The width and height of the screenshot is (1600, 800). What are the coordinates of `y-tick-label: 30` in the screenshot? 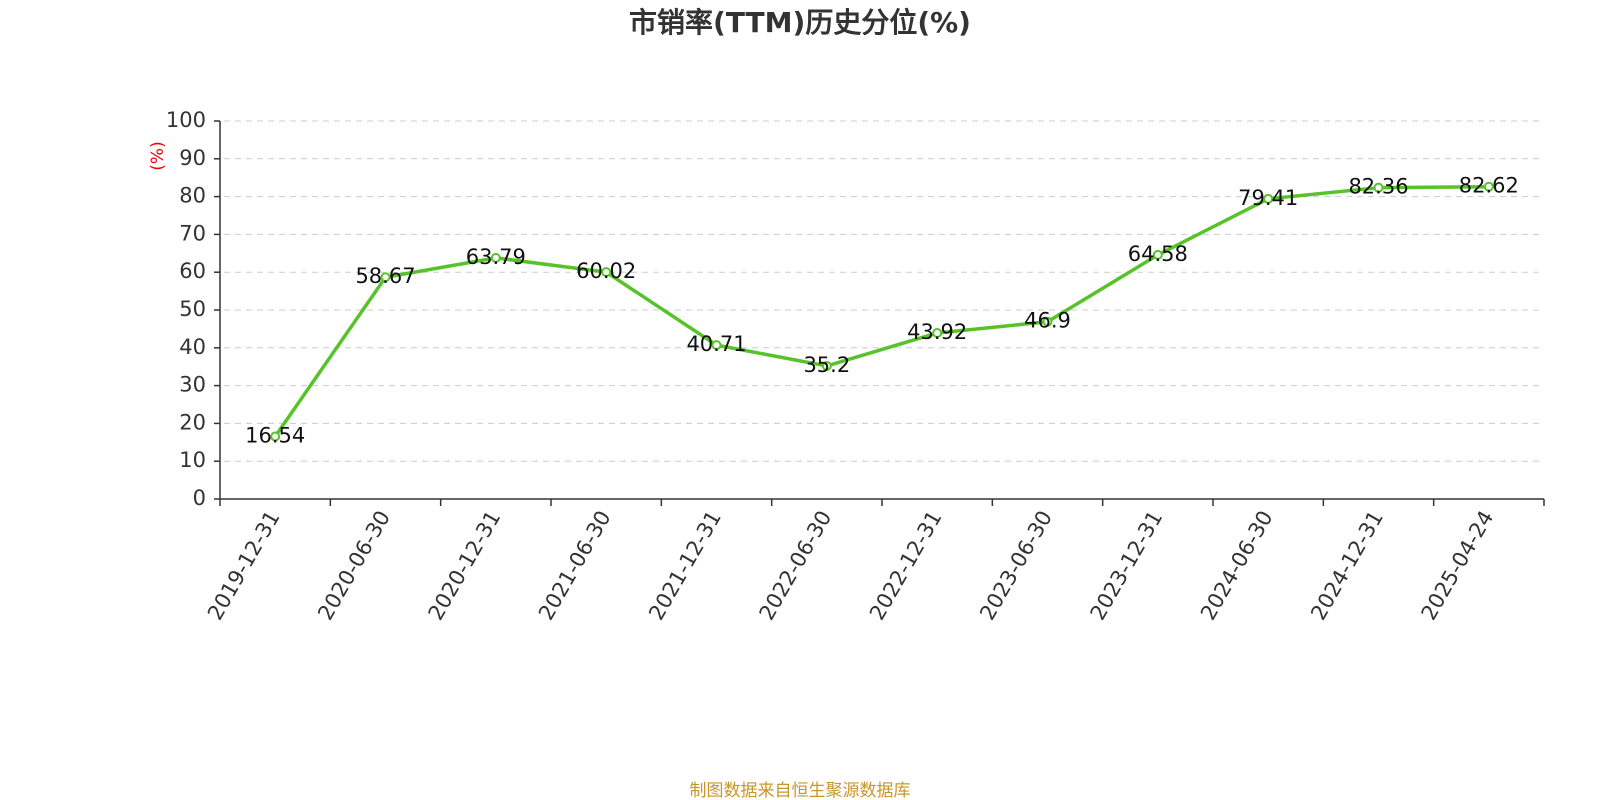 It's located at (192, 385).